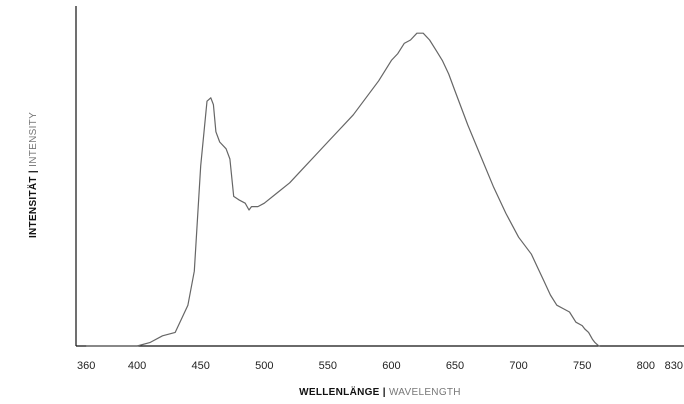 Image resolution: width=684 pixels, height=404 pixels. Describe the element at coordinates (86, 366) in the screenshot. I see `x-tick-label: 360` at that location.